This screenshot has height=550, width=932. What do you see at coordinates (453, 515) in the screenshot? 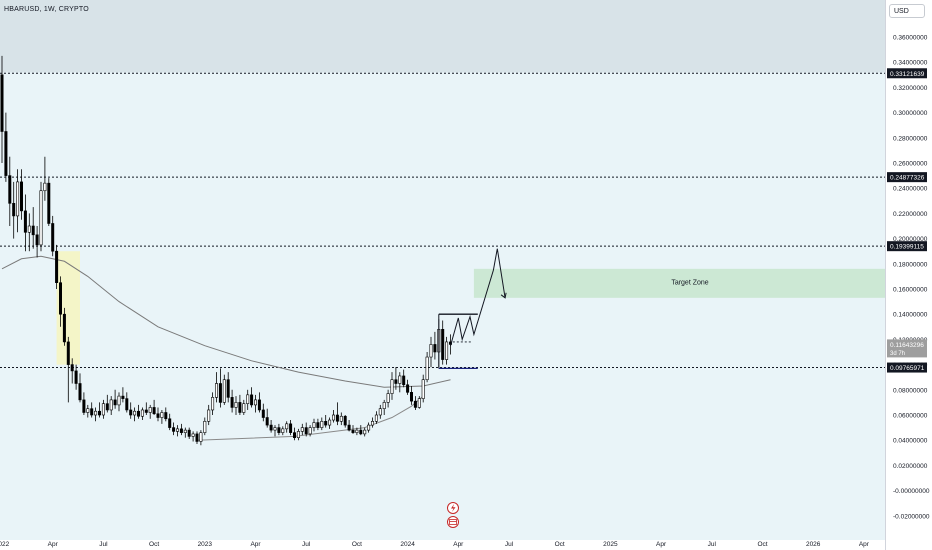
I see `icons-layer` at bounding box center [453, 515].